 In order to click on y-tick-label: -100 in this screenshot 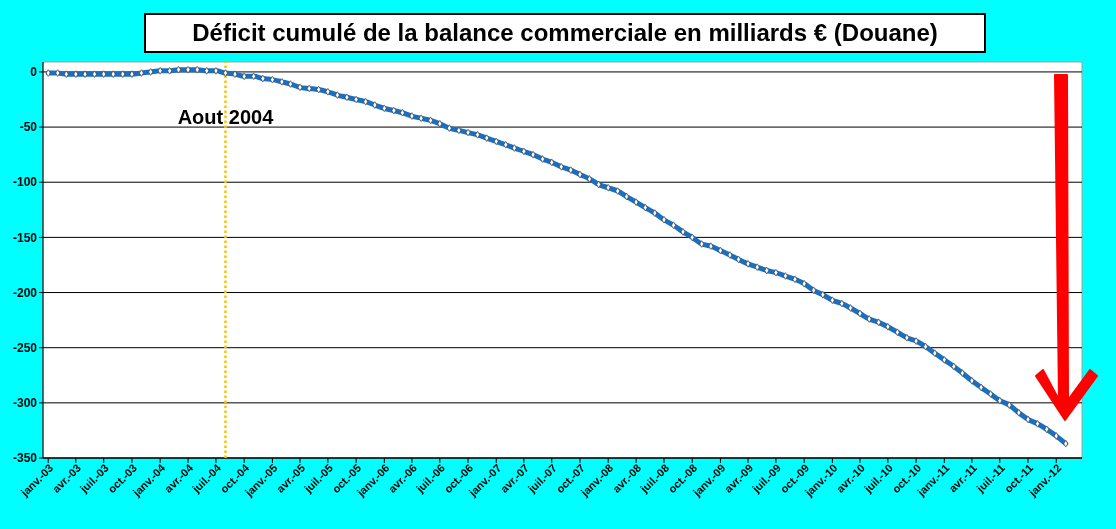, I will do `click(25, 182)`.